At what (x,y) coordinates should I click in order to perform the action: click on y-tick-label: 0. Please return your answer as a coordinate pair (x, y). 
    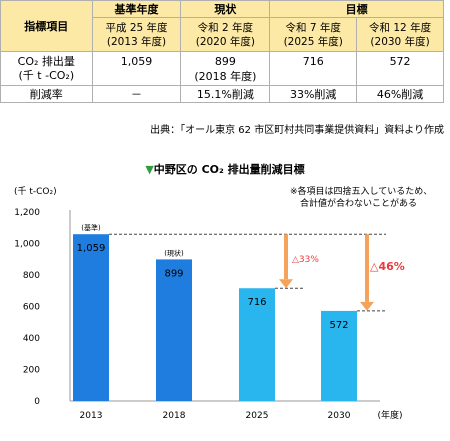
    Looking at the image, I should click on (37, 402).